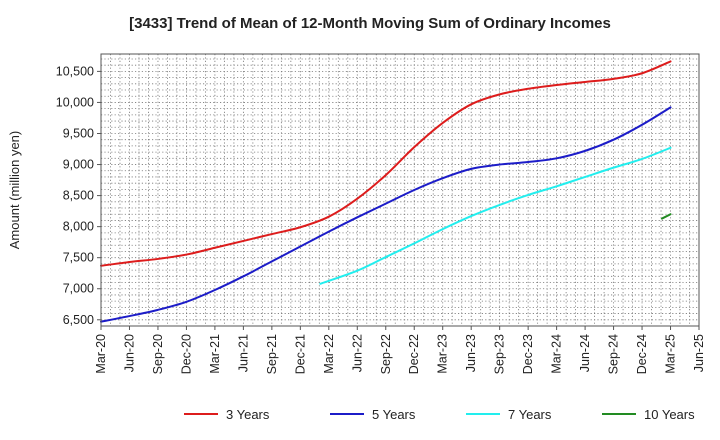  Describe the element at coordinates (78, 165) in the screenshot. I see `y-tick-label: 9,000` at that location.